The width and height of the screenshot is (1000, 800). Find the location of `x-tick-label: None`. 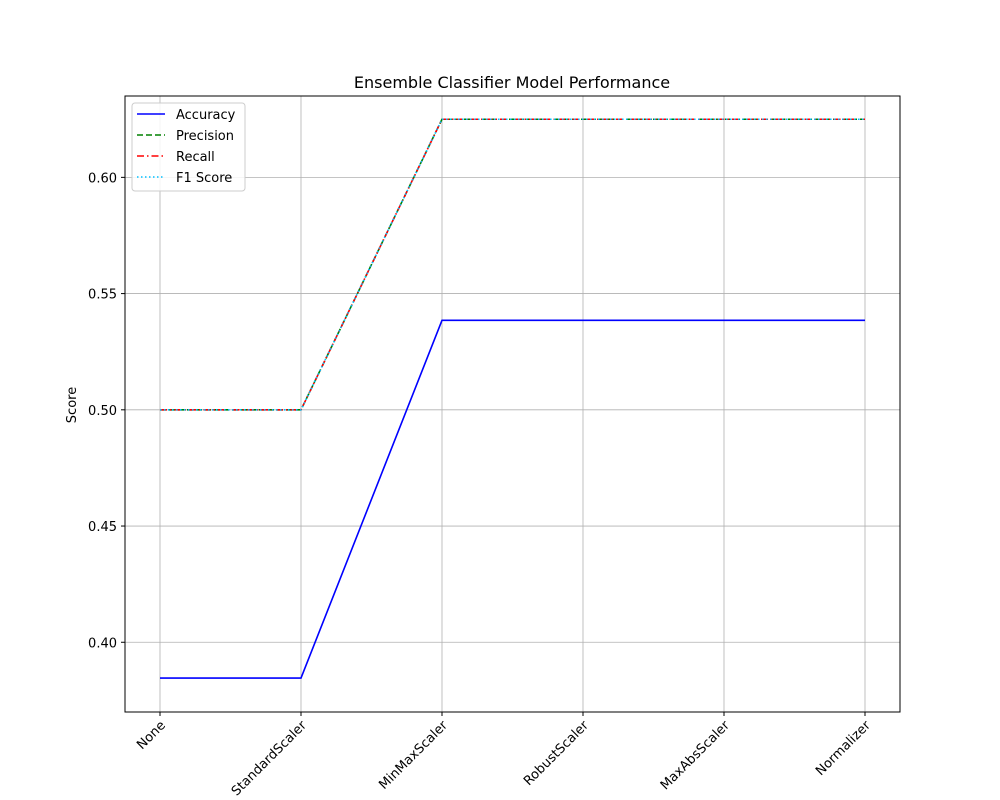

x-tick-label: None is located at coordinates (151, 735).